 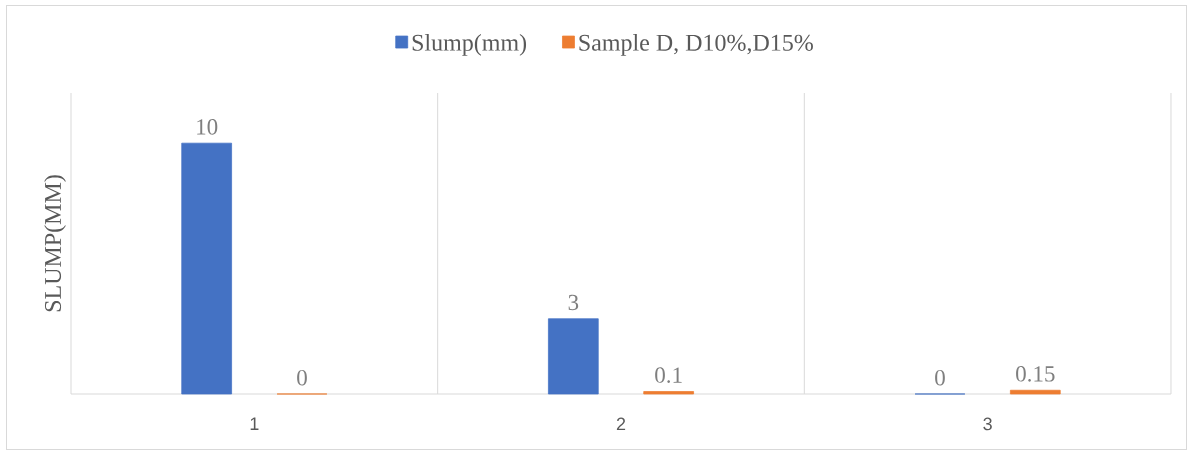 What do you see at coordinates (55, 243) in the screenshot?
I see `y-axis-title: SLUMP(MM)` at bounding box center [55, 243].